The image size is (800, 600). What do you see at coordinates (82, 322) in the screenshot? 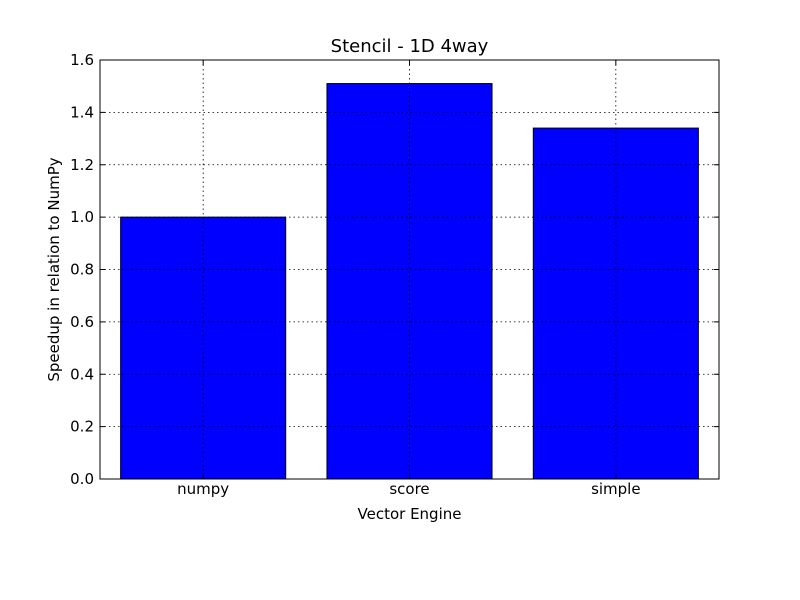
I see `y-tick-label: 0.6` at bounding box center [82, 322].